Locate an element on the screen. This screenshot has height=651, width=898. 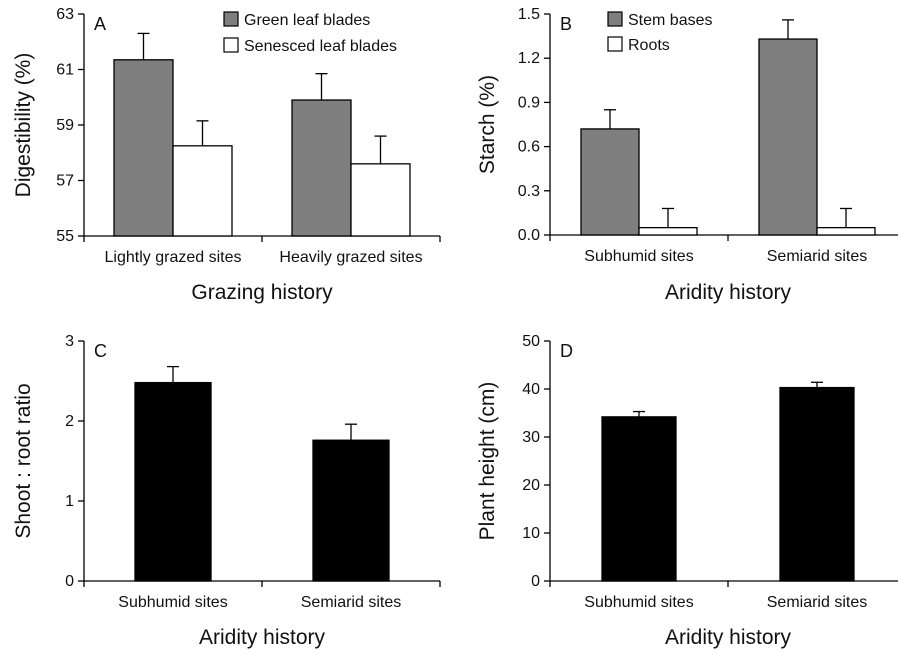
legend-label: Senesced leaf blades is located at coordinates (320, 46).